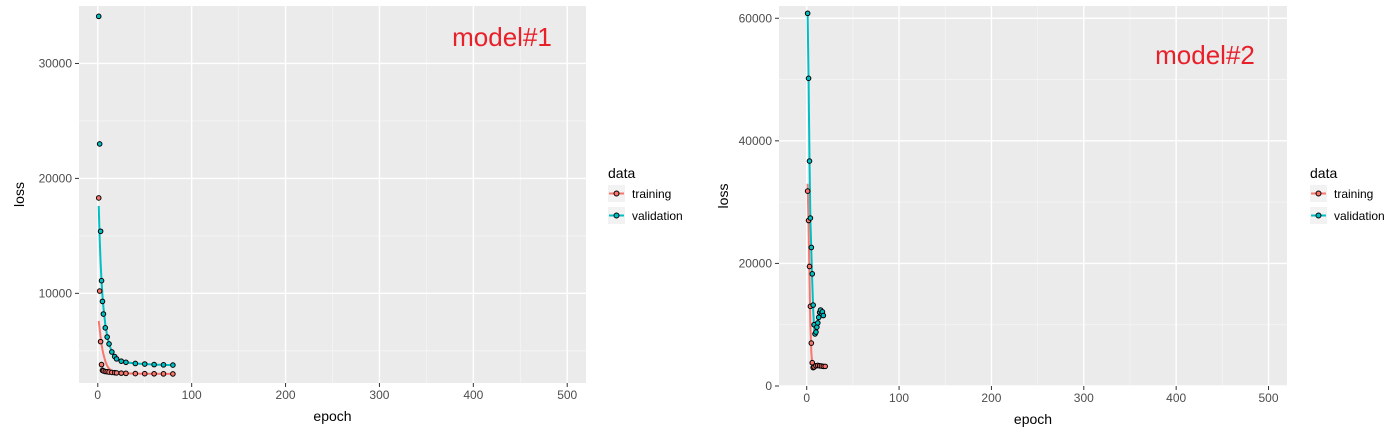 This screenshot has height=434, width=1392. What do you see at coordinates (56, 63) in the screenshot?
I see `y-tick-label: 30000` at bounding box center [56, 63].